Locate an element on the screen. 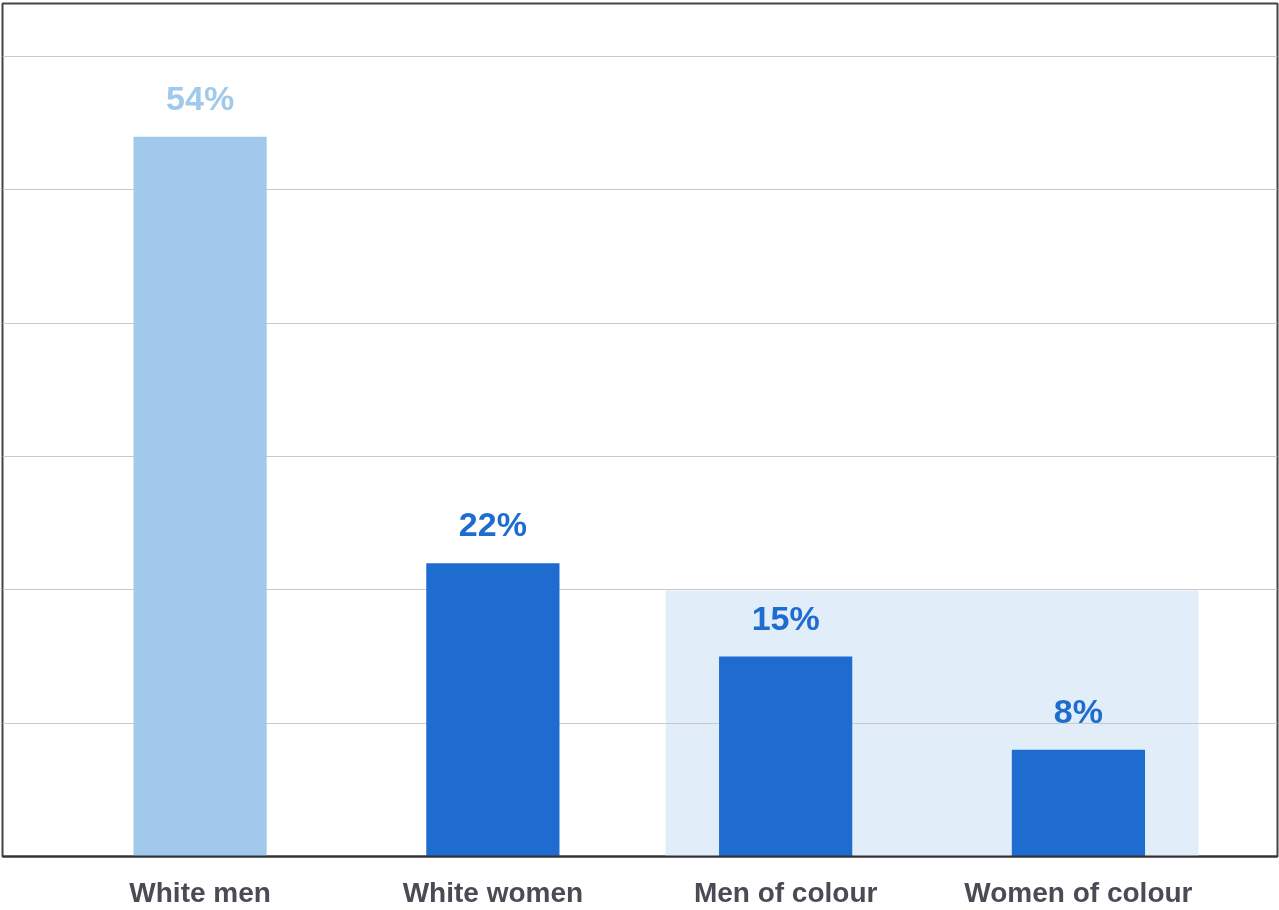 The image size is (1279, 910). data-label: 22% is located at coordinates (492, 524).